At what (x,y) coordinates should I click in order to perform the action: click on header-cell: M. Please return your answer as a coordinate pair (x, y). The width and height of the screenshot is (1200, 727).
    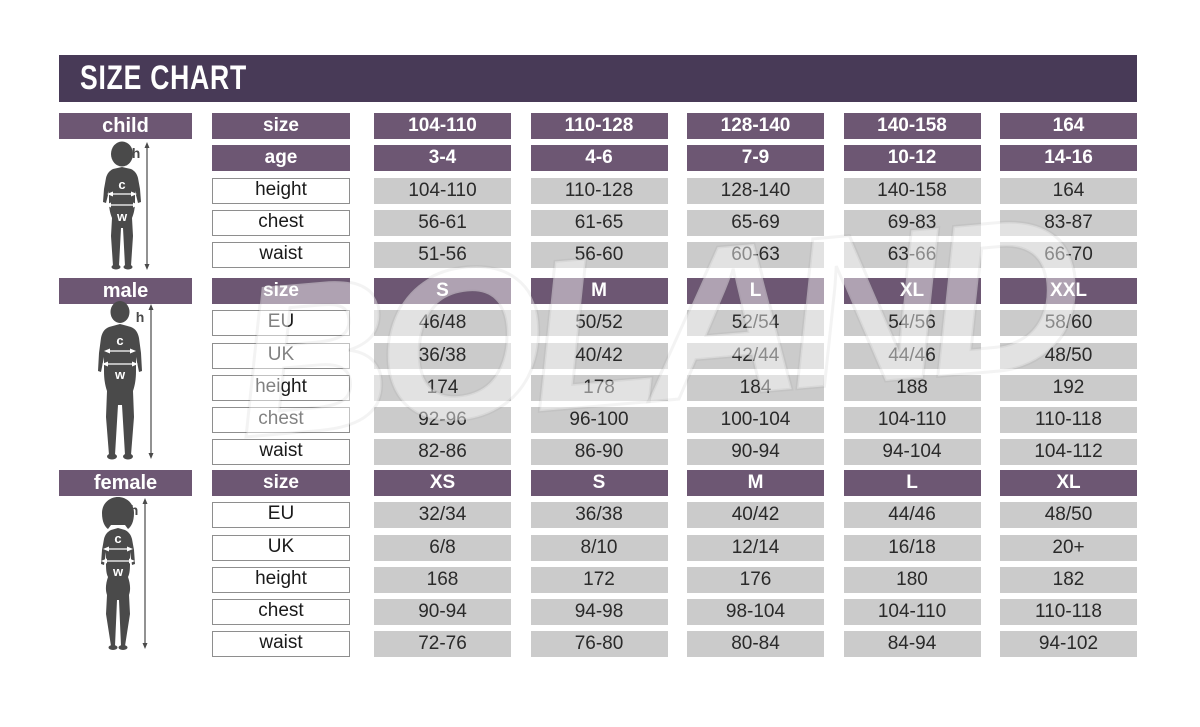
    Looking at the image, I should click on (755, 483).